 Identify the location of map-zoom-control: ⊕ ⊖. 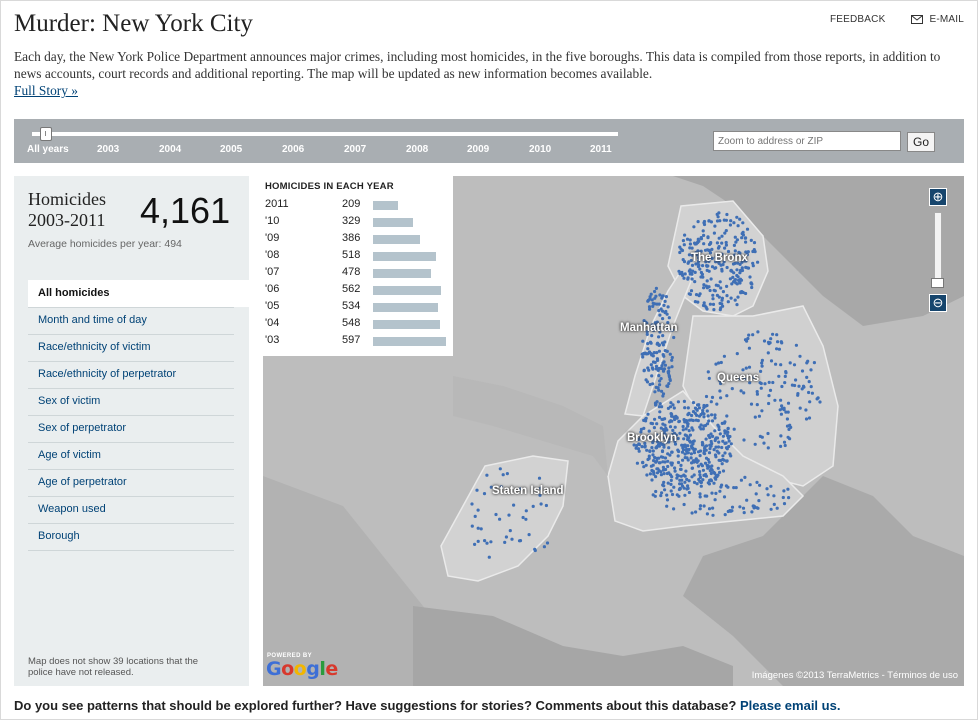
(939, 250).